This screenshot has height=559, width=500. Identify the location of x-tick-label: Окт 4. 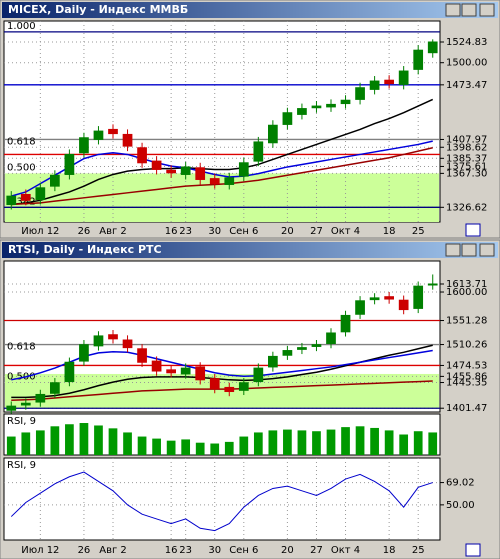
(345, 550).